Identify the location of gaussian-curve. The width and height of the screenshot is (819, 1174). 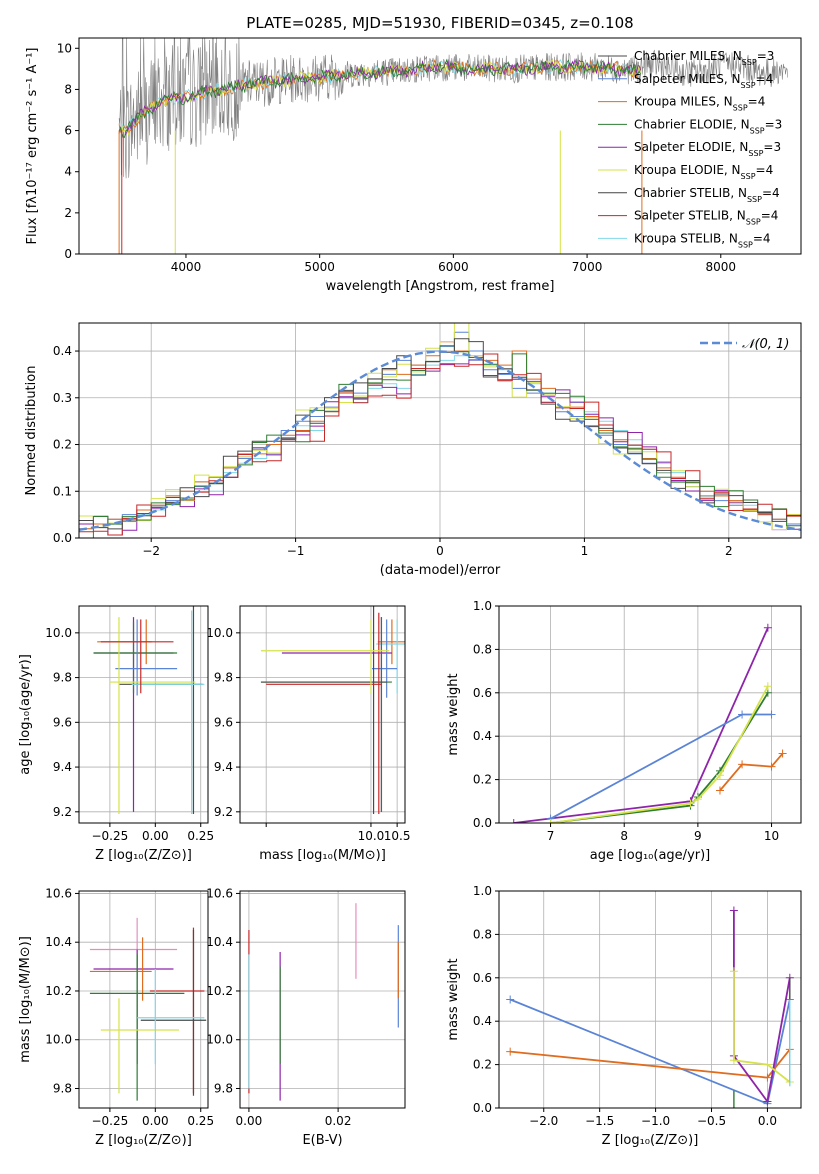
(440, 440).